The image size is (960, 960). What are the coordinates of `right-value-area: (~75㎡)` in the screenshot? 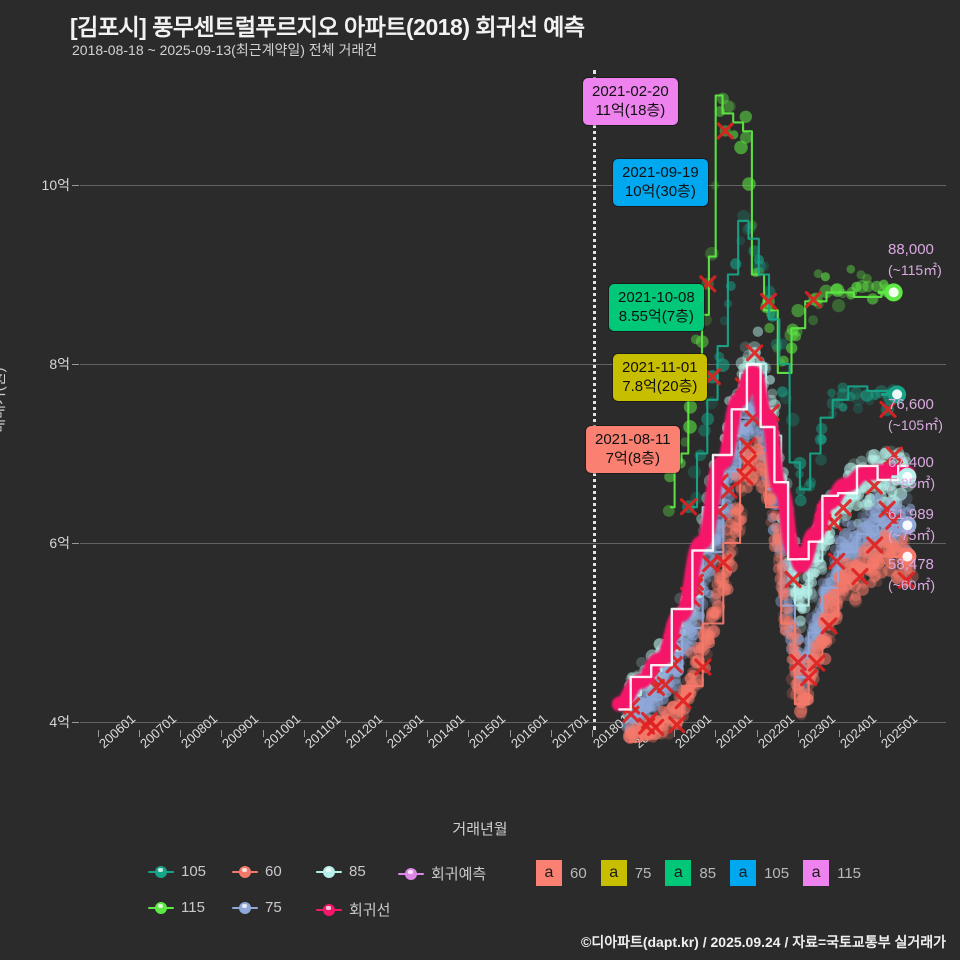 It's located at (912, 535).